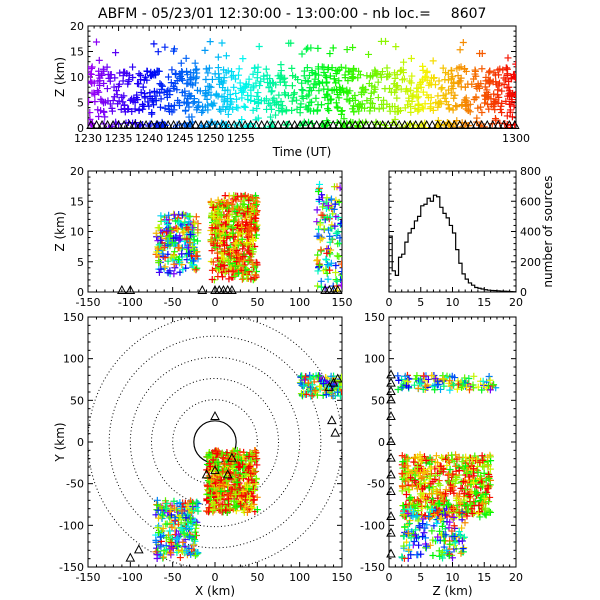 The width and height of the screenshot is (600, 600). I want to click on x-height-ytick-label: 5, so click(80, 262).